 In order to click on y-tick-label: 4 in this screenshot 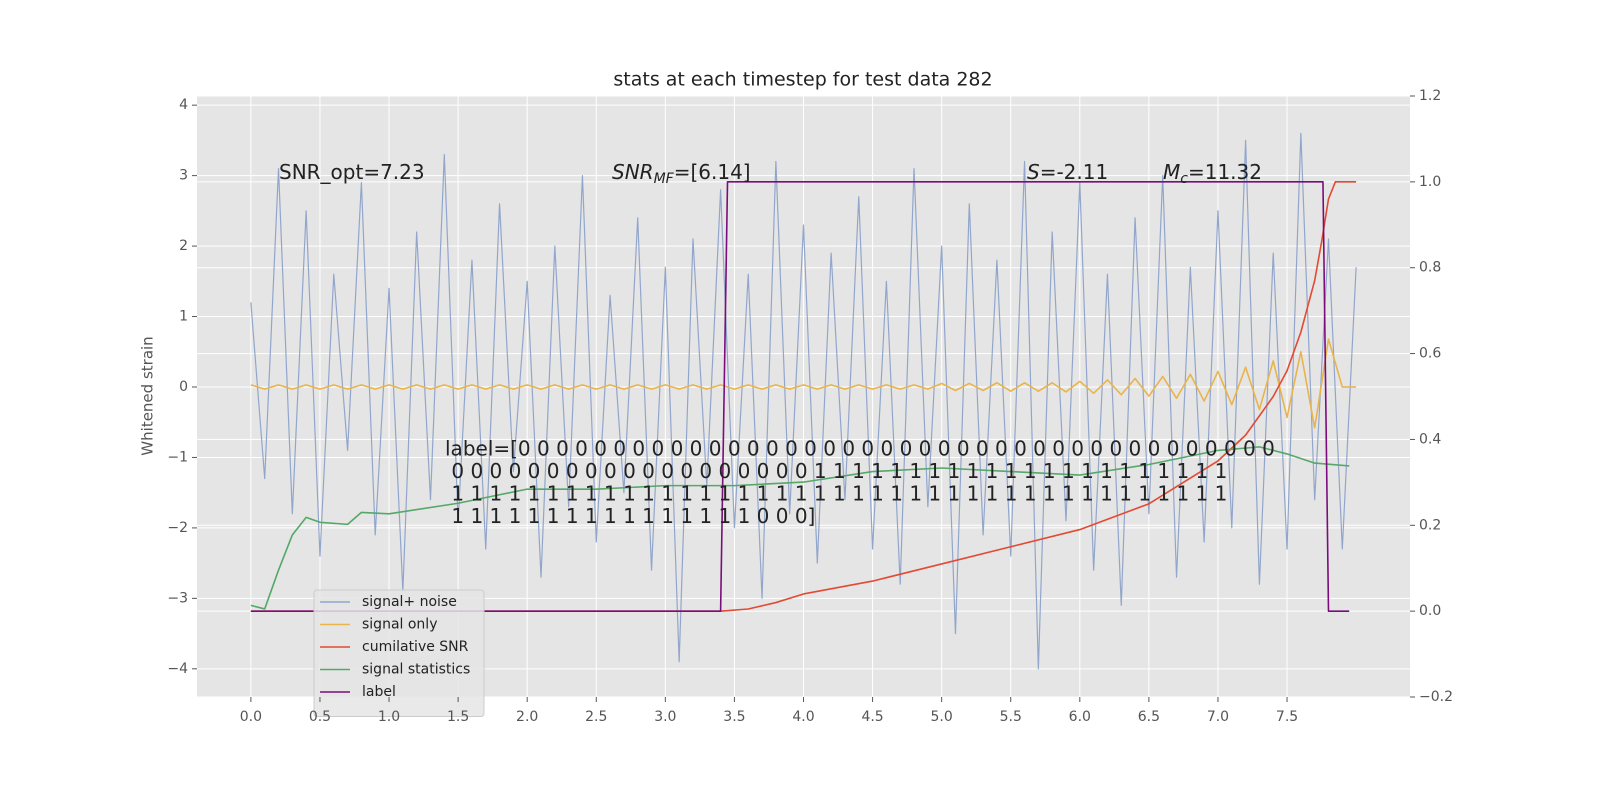, I will do `click(183, 105)`.